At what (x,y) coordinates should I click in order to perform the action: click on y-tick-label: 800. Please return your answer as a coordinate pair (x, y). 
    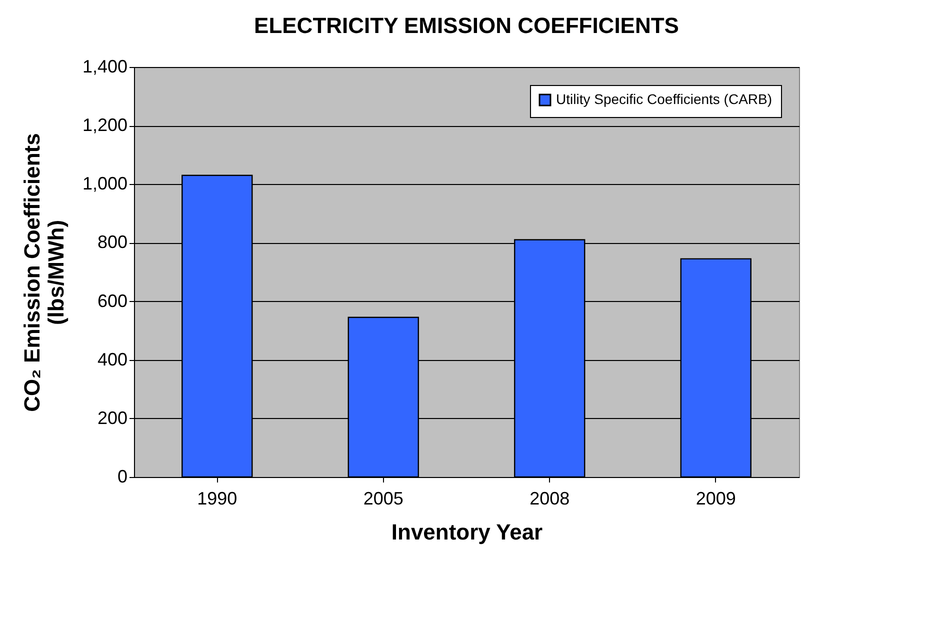
    Looking at the image, I should click on (112, 242).